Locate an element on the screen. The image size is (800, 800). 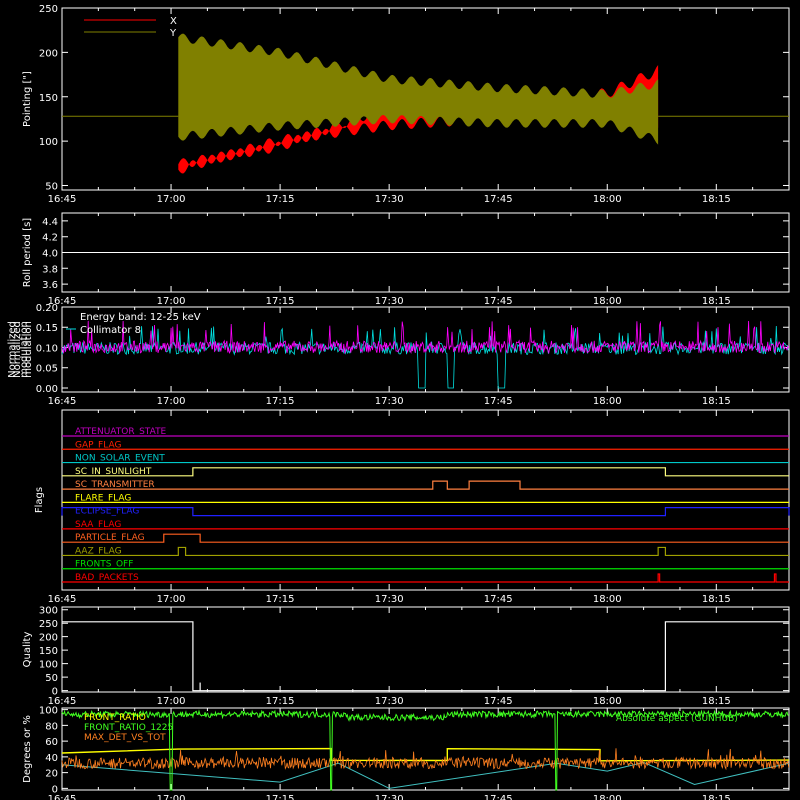
flag-label-particle-flag: PARTICLE_FLAG is located at coordinates (110, 538).